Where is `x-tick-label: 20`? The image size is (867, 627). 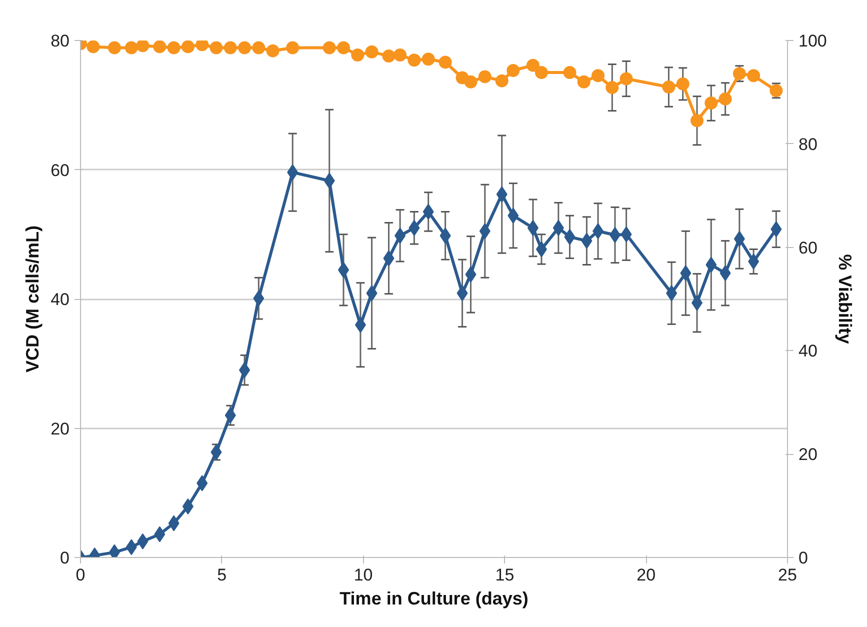 x-tick-label: 20 is located at coordinates (646, 575).